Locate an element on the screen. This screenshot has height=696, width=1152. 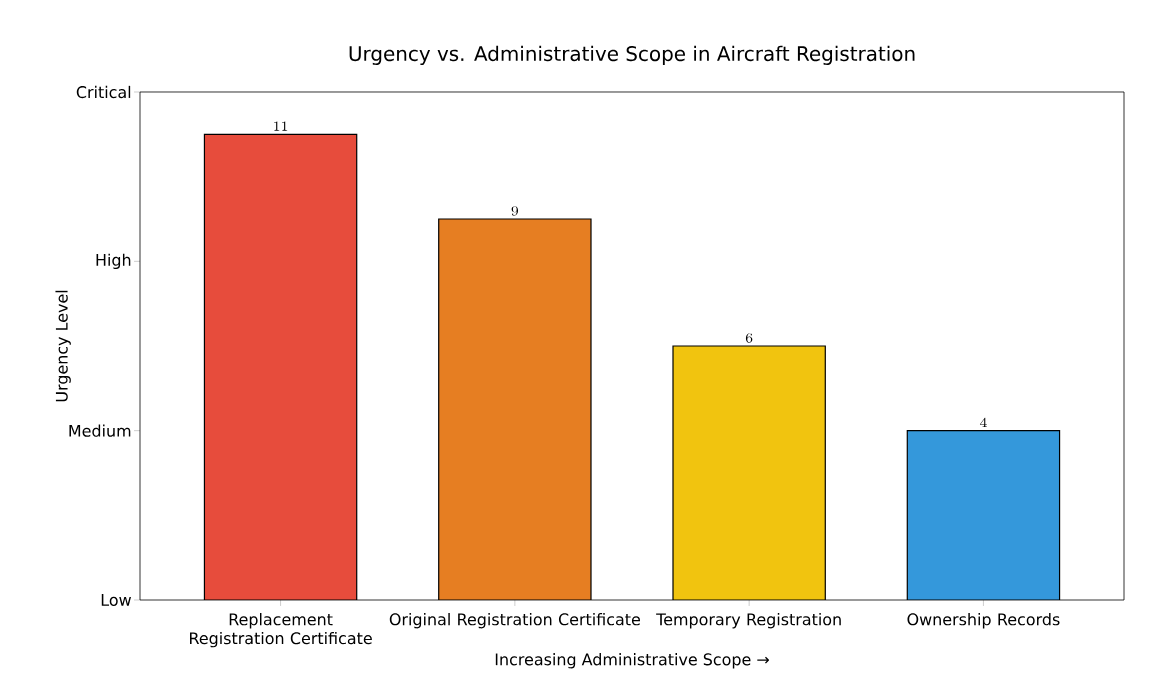
chart-title: Urgency vs. Administrative Scope in Aircraft Registration is located at coordinates (632, 55).